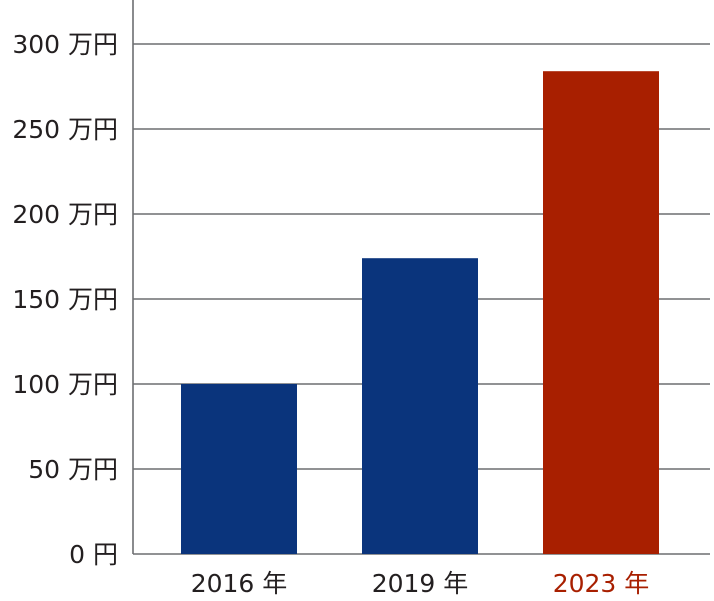 The image size is (714, 601). I want to click on x-tick-label: 2023 年, so click(601, 583).